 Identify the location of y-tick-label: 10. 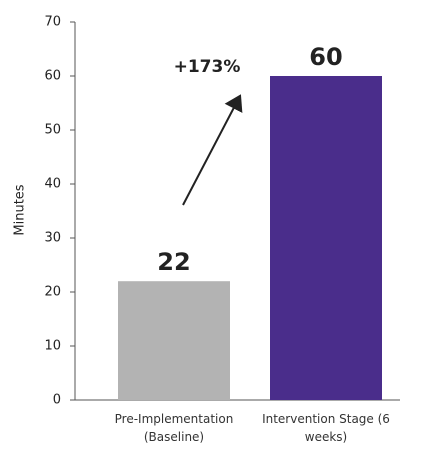
(52, 346).